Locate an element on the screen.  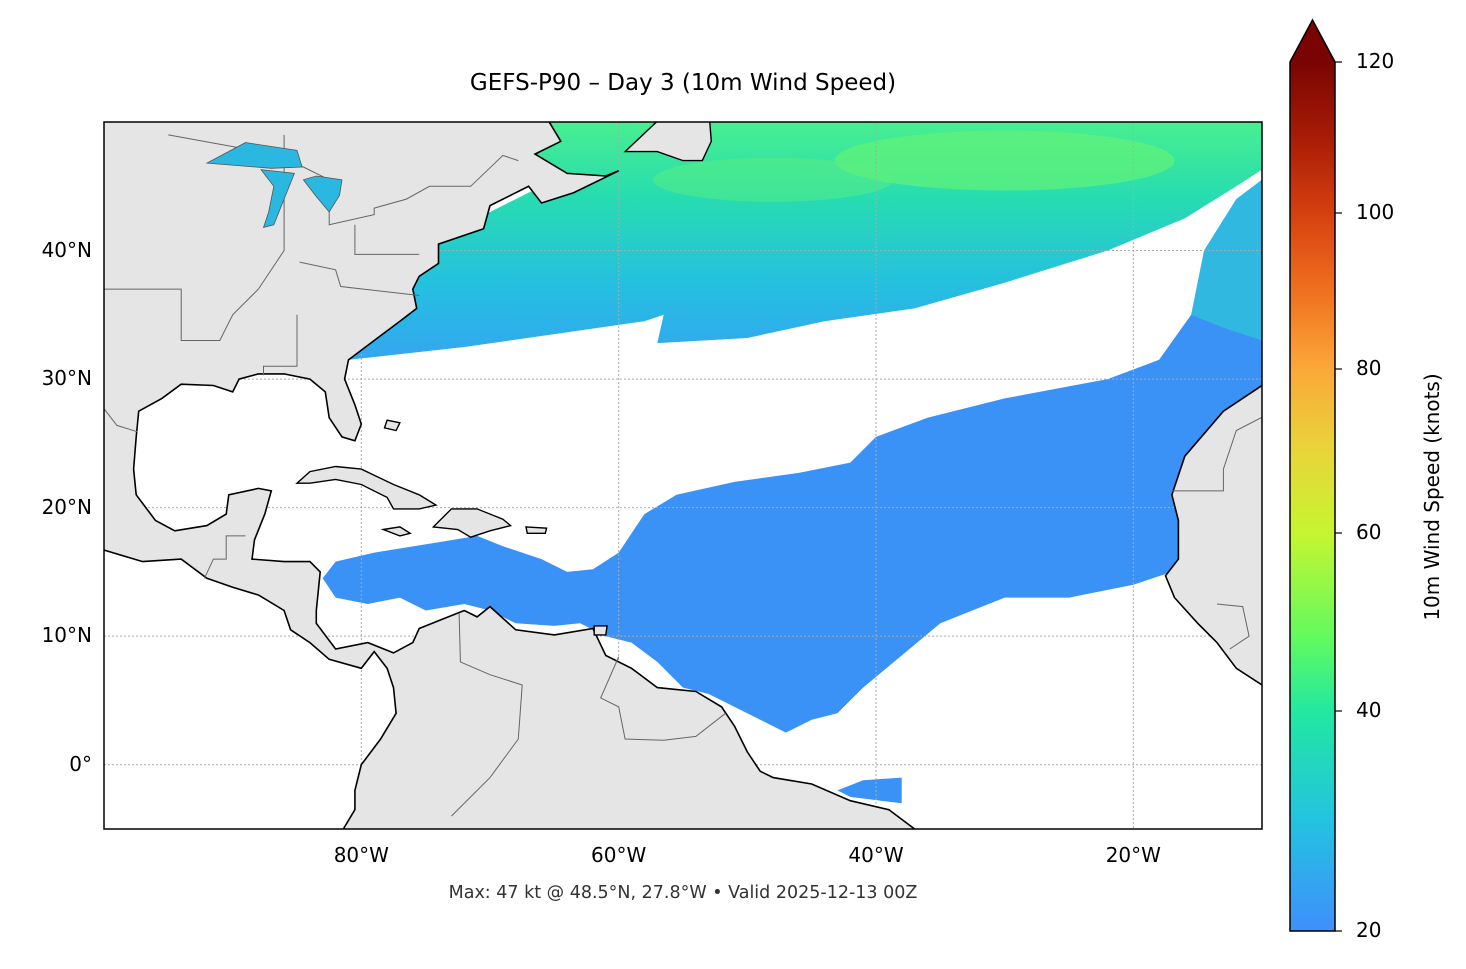
colorbar-fill is located at coordinates (1312, 496).